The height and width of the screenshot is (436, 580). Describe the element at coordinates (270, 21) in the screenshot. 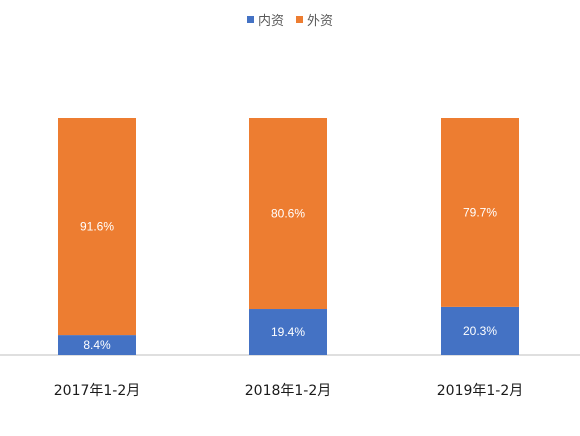

I see `legend-label-domestic: 内资` at that location.